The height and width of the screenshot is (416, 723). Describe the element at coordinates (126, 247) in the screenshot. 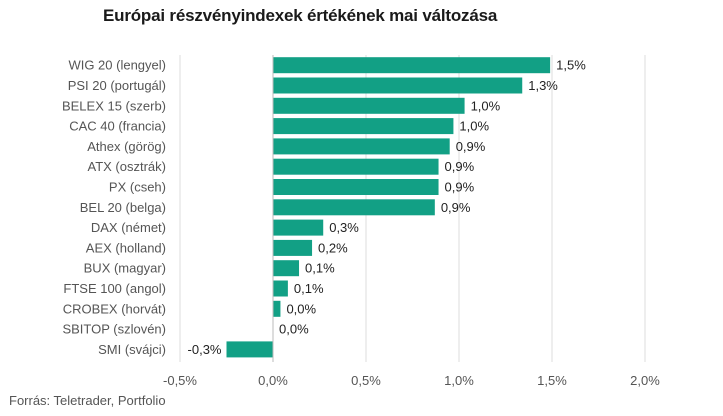

I see `category-label: AEX (holland)` at that location.